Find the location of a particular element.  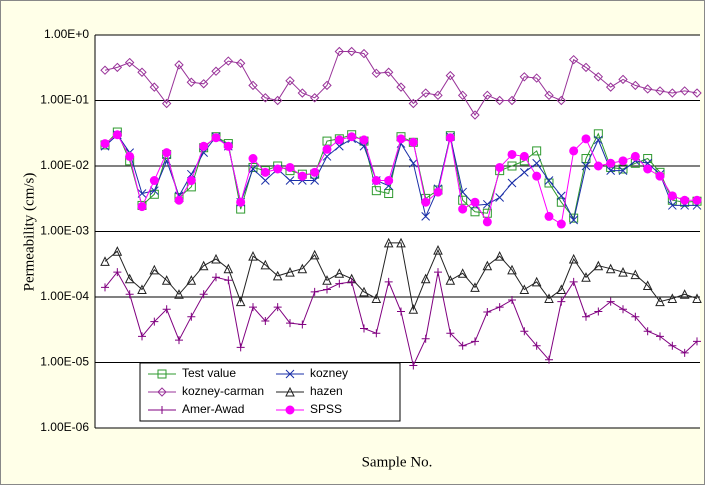

y-tick-label: 1.00E-03 is located at coordinates (64, 231).